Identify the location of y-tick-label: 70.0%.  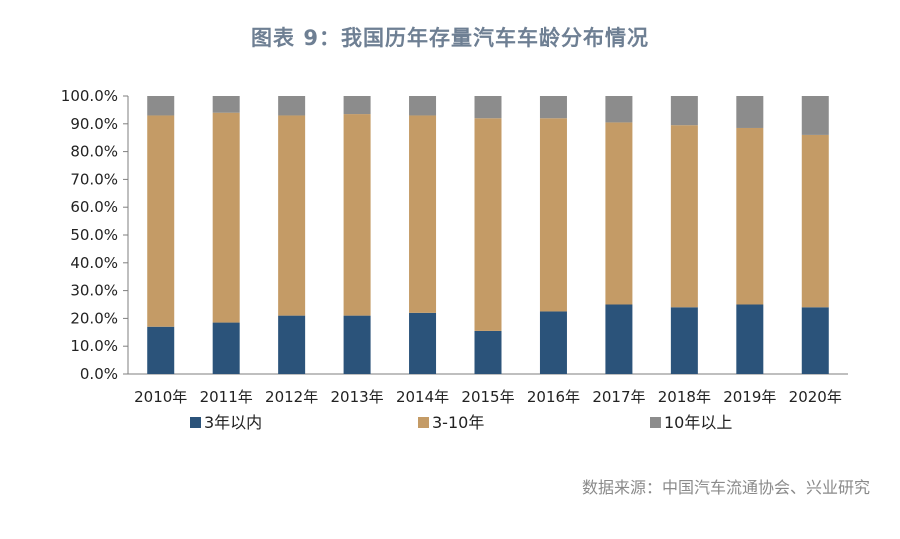
(94, 179).